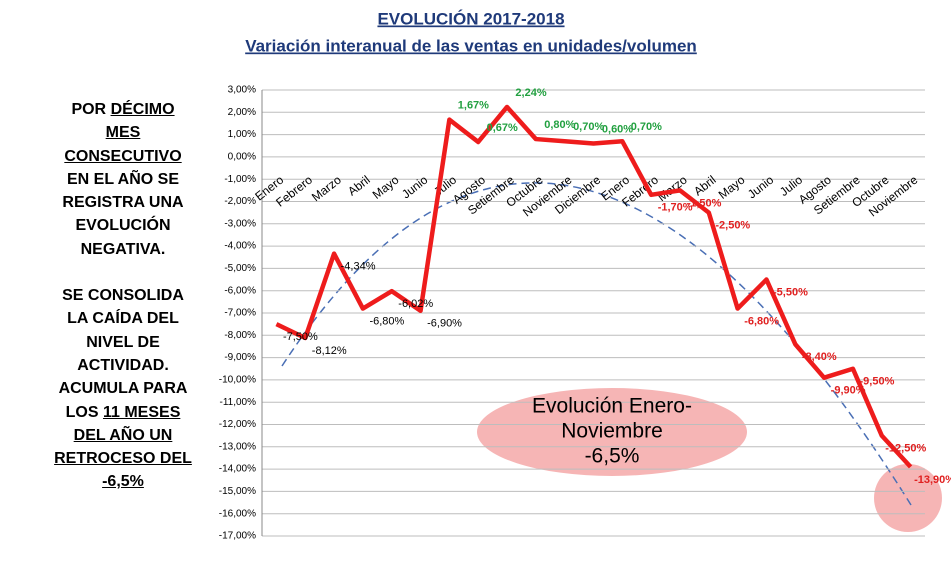 The height and width of the screenshot is (561, 951). I want to click on y-tick-label: -8,00%, so click(240, 335).